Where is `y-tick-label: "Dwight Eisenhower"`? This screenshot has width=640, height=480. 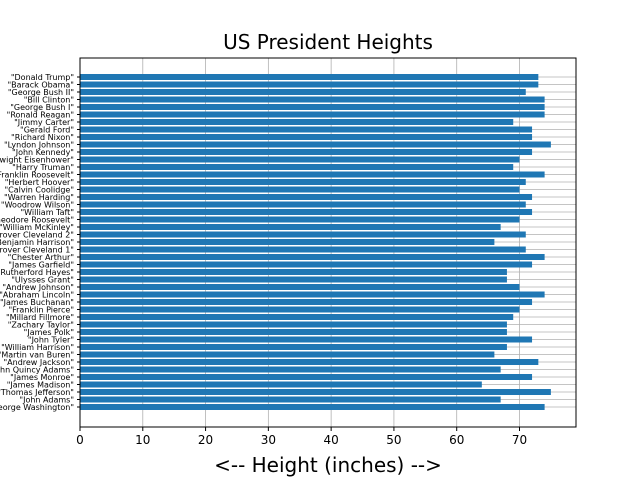
y-tick-label: "Dwight Eisenhower" is located at coordinates (37, 160).